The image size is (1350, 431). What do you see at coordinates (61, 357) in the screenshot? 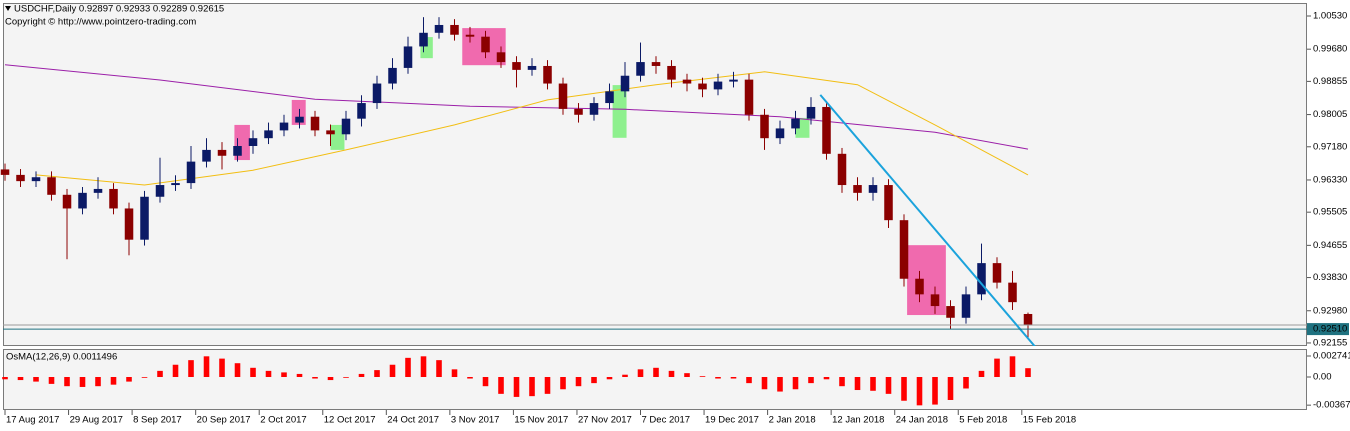
I see `indicator-title: OsMA(12,26,9) 0.0011496` at bounding box center [61, 357].